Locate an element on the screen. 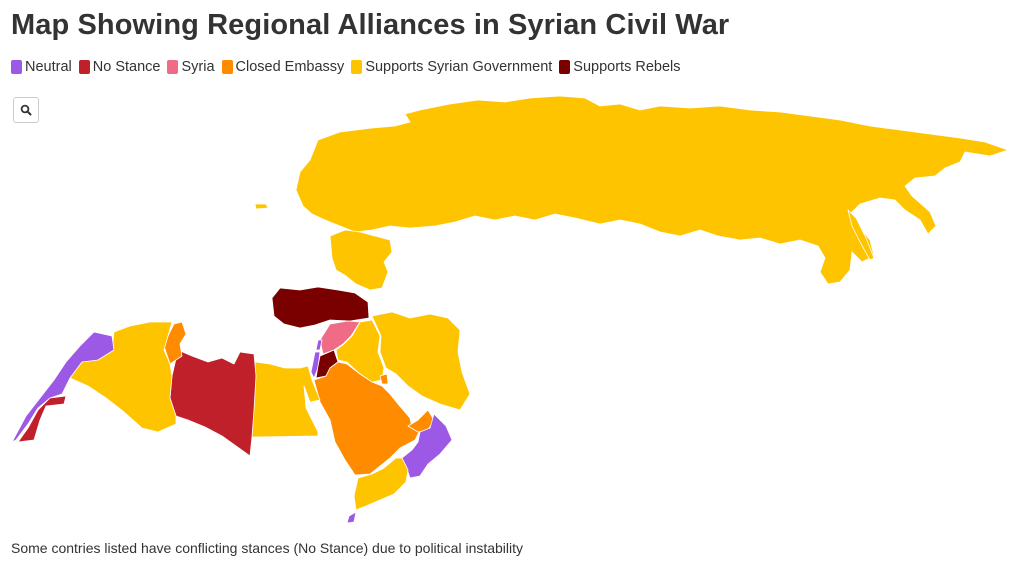 Image resolution: width=1020 pixels, height=569 pixels. legend-item-syria: Syria is located at coordinates (191, 67).